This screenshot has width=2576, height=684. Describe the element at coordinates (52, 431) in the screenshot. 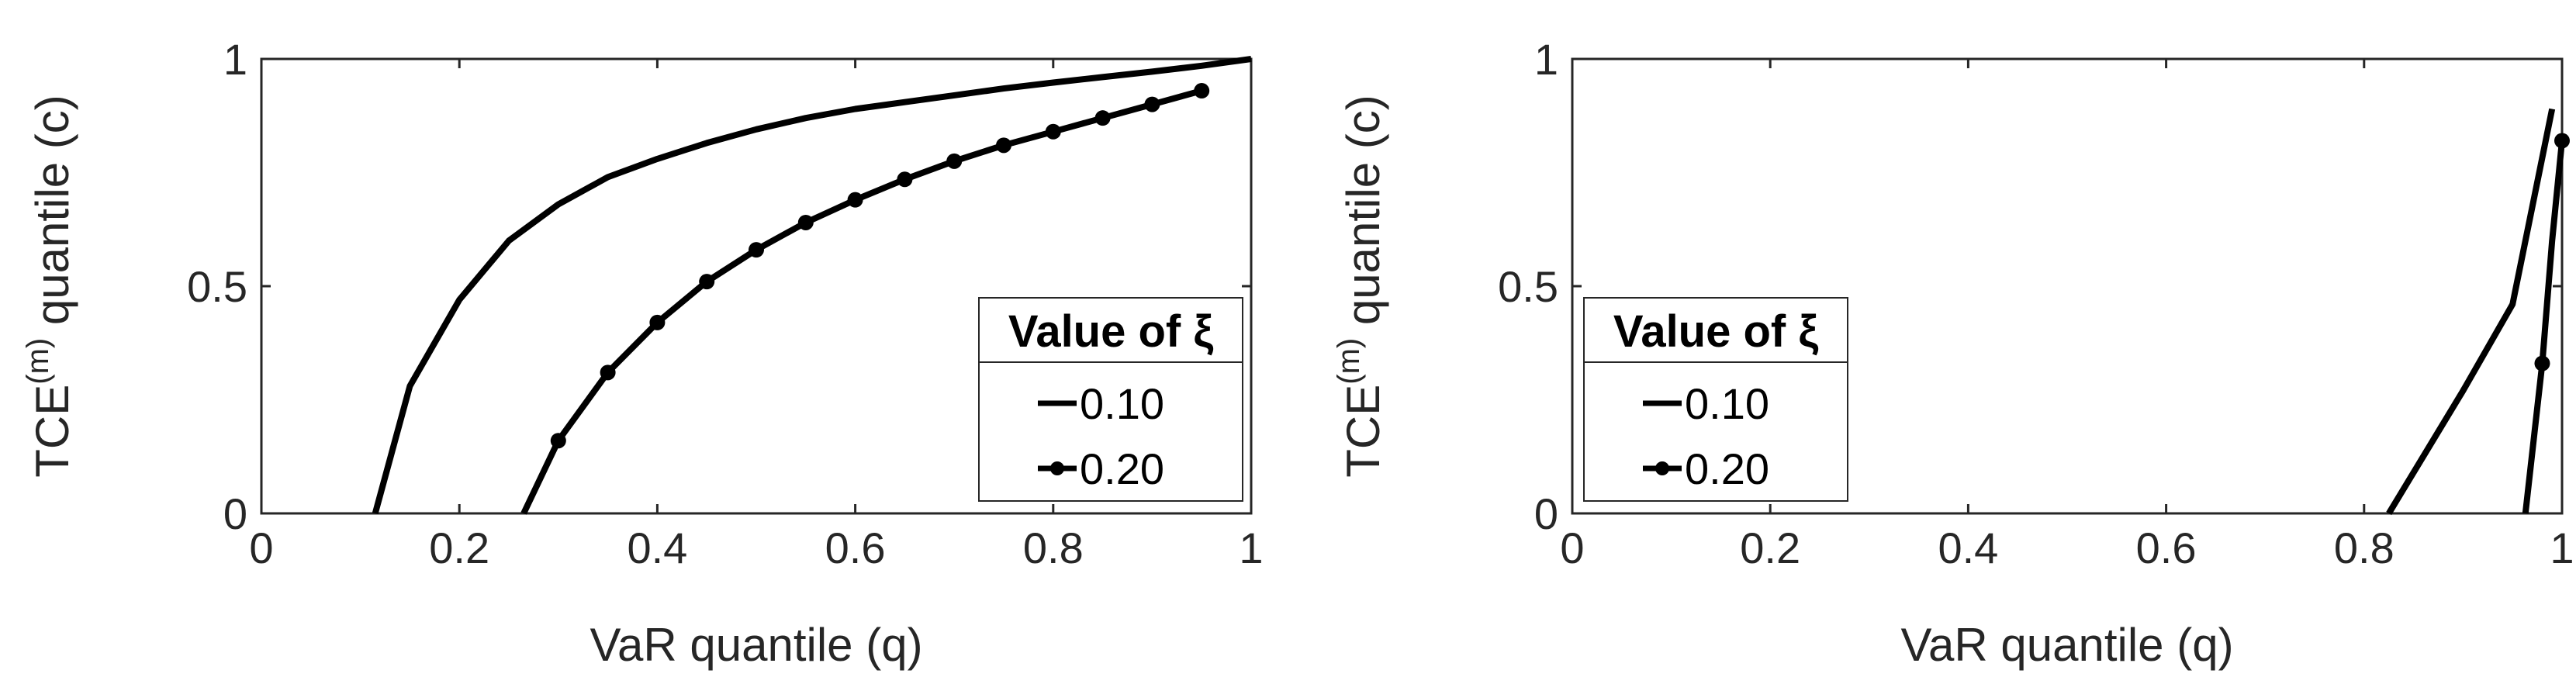

I see `left-y-axis-label-prefix: TCE` at that location.